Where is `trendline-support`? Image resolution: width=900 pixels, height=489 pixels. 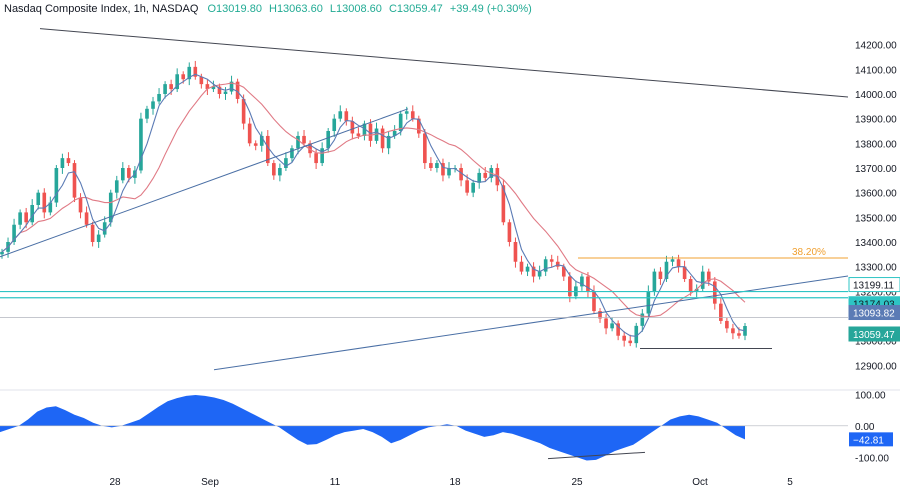 trendline-support is located at coordinates (204, 183).